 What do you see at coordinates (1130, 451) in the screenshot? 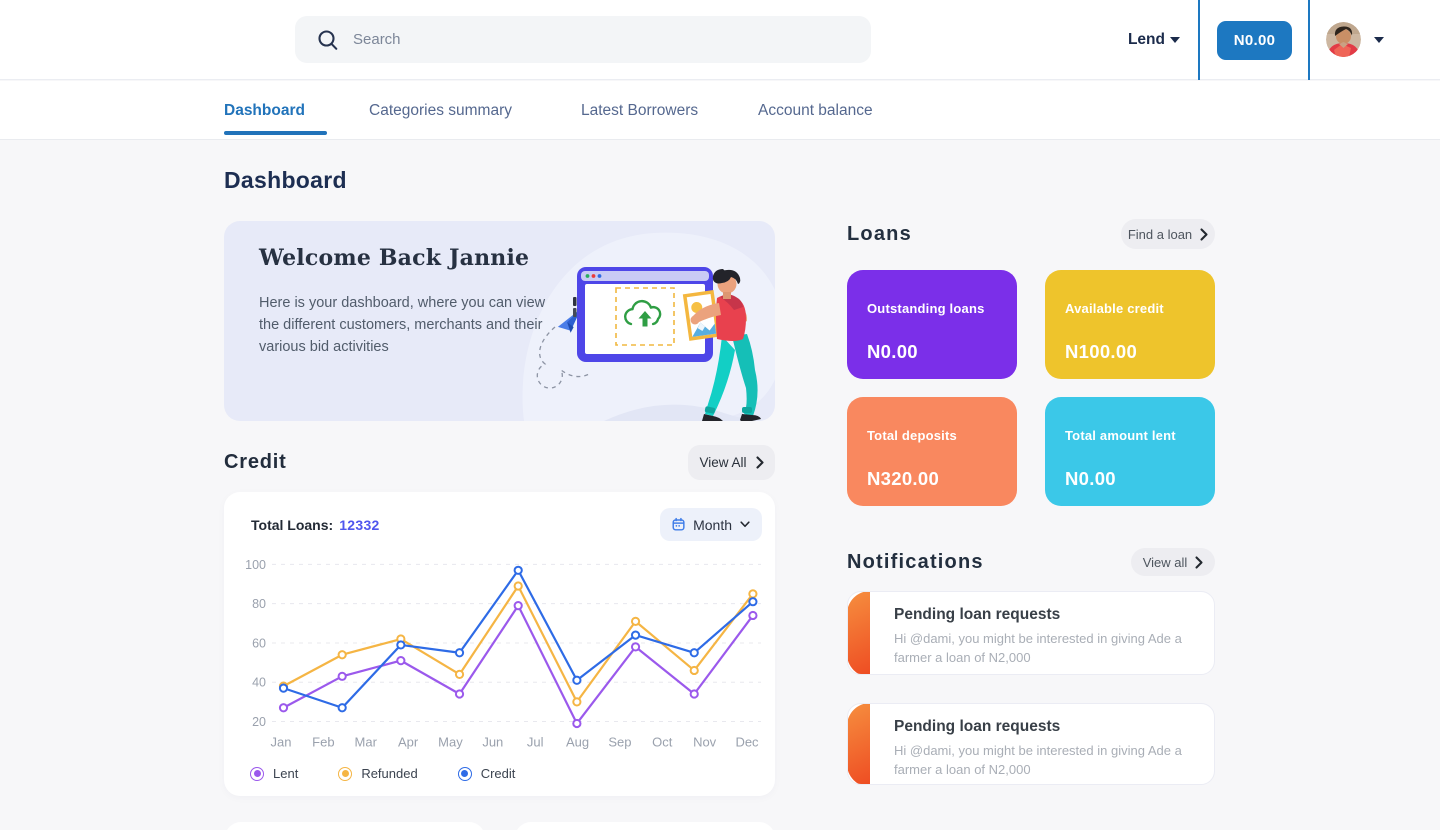
I see `stat-card-total-amount-lent: Total amount lent N0.00` at bounding box center [1130, 451].